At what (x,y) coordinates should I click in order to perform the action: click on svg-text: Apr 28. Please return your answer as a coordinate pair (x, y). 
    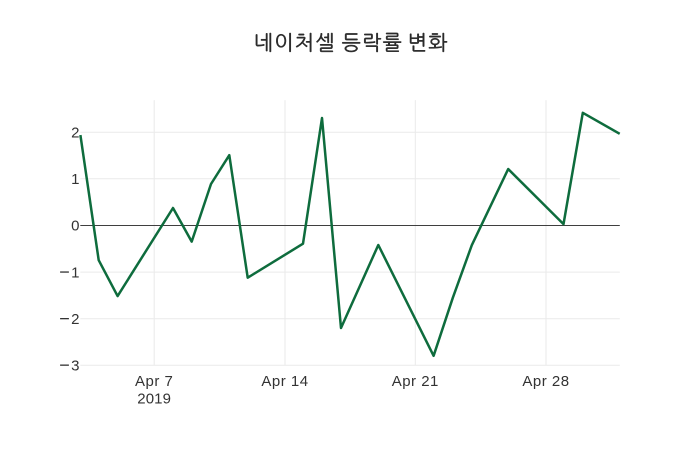
    Looking at the image, I should click on (545, 381).